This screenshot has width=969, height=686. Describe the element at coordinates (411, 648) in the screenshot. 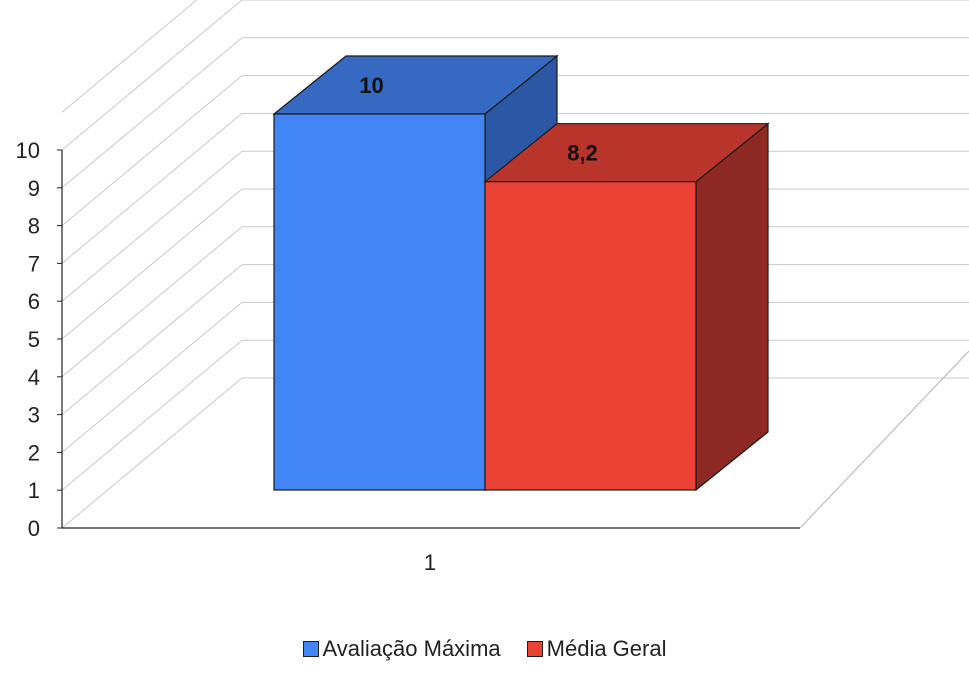

I see `legend-label: Avaliação Máxima` at that location.